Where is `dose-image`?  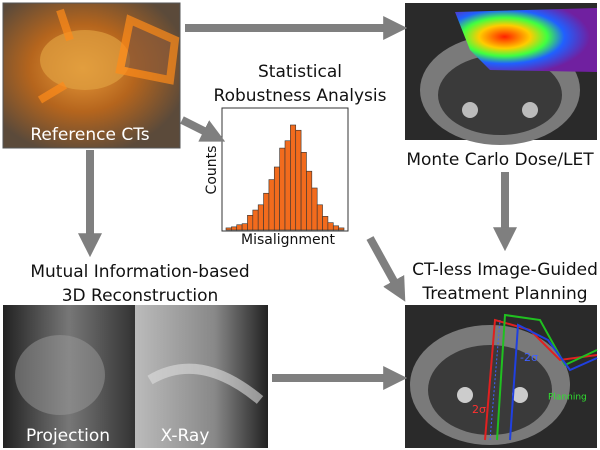
dose-image is located at coordinates (501, 74).